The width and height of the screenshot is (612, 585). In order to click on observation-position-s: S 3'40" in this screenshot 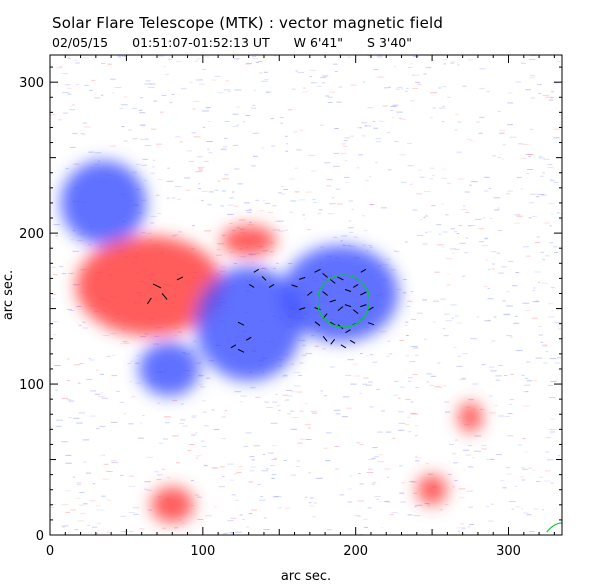, I will do `click(389, 42)`.